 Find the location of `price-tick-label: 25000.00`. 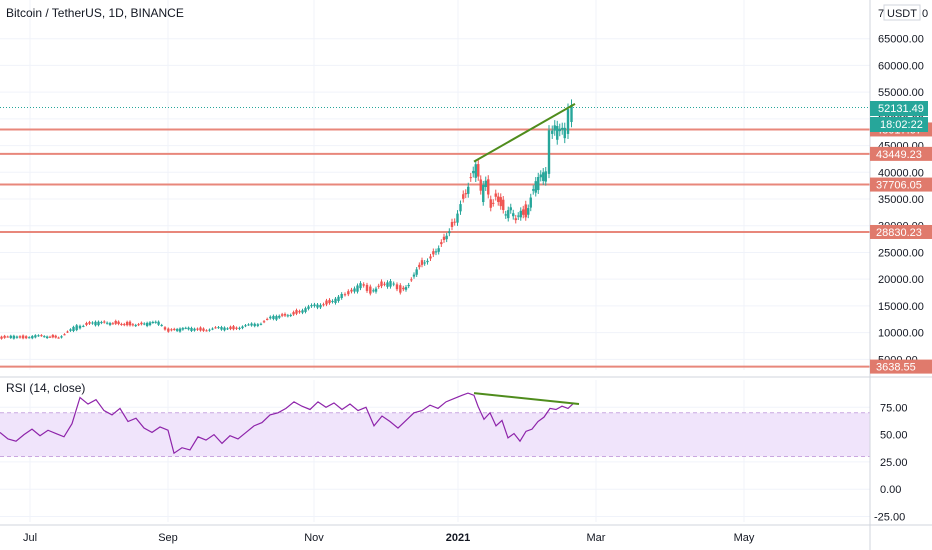

price-tick-label: 25000.00 is located at coordinates (901, 253).